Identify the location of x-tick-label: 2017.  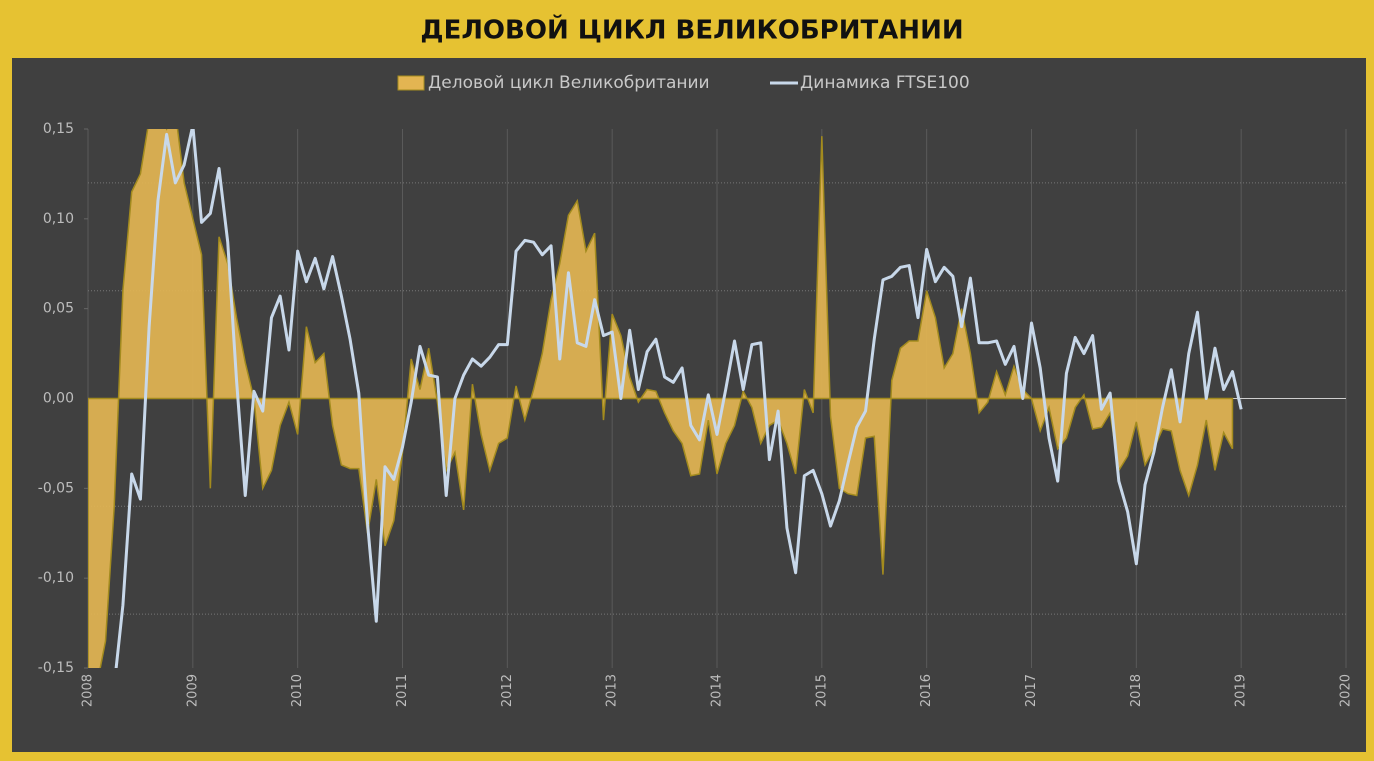
(1031, 690).